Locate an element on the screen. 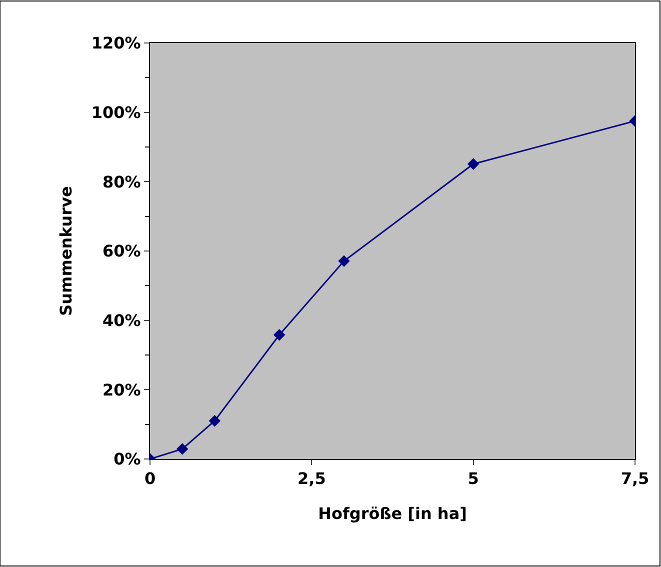 The height and width of the screenshot is (567, 661). x-tick-label: 2,5 is located at coordinates (312, 478).